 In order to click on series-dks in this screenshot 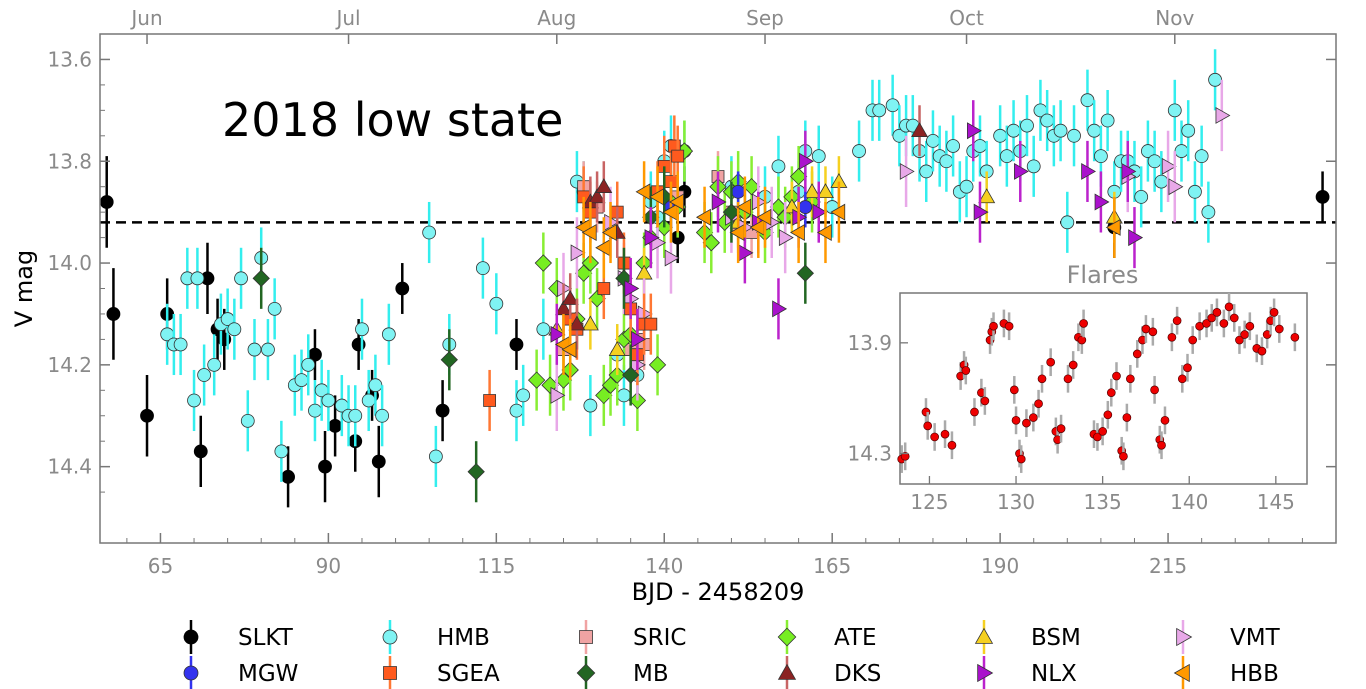, I will do `click(742, 227)`.